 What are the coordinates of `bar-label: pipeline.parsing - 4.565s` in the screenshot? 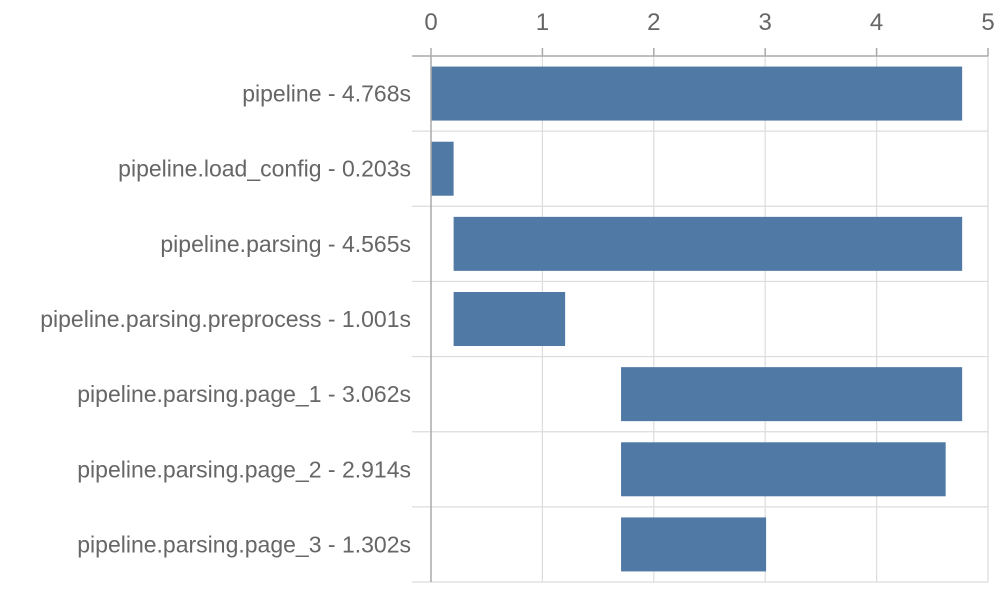 It's located at (285, 244).